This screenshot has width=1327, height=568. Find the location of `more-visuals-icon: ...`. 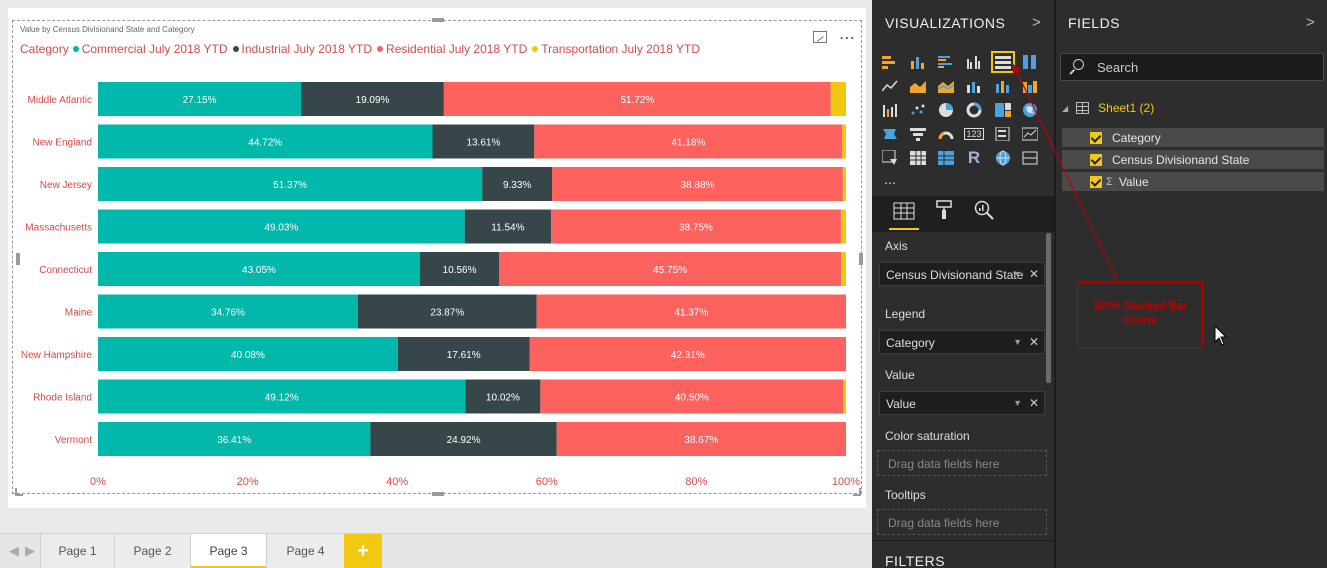

more-visuals-icon: ... is located at coordinates (890, 179).